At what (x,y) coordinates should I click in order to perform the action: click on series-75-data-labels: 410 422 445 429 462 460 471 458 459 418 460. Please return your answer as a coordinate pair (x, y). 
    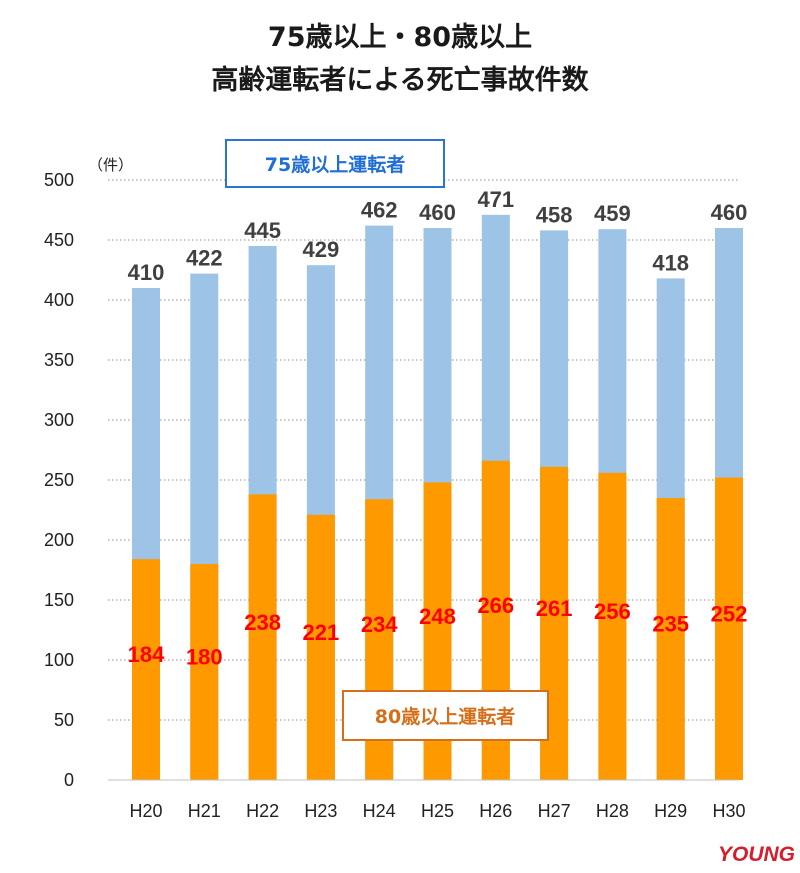
    Looking at the image, I should click on (438, 236).